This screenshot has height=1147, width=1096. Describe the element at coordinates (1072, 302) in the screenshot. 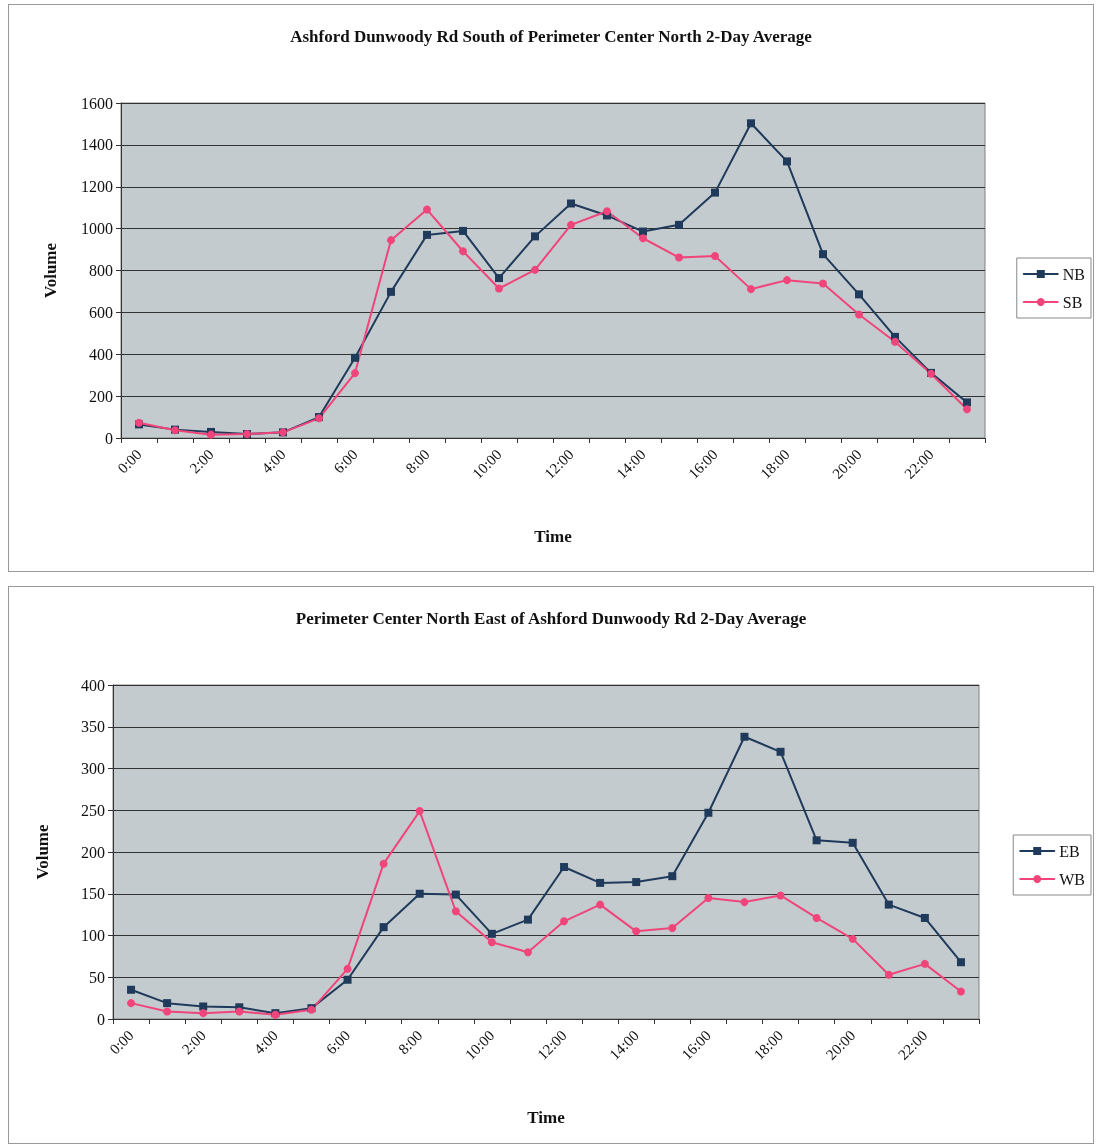

I see `legend-label: SB` at that location.